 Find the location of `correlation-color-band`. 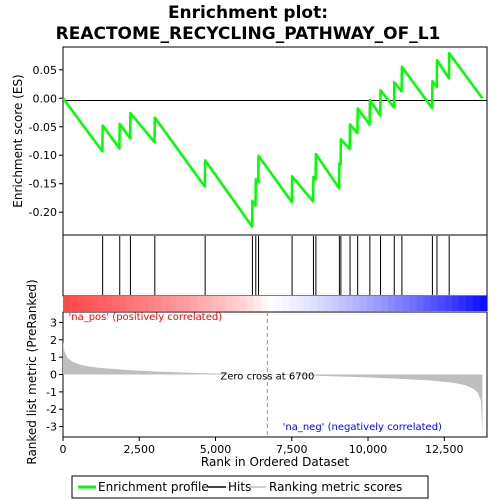

correlation-color-band is located at coordinates (275, 303).